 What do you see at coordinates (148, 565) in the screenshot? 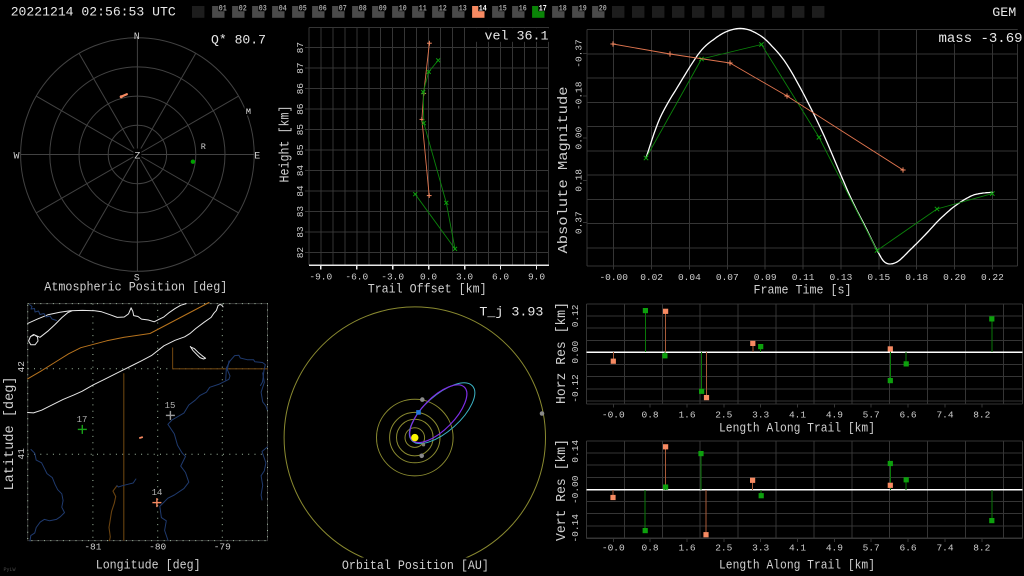
I see `svg-text: Longitude [deg]` at bounding box center [148, 565].